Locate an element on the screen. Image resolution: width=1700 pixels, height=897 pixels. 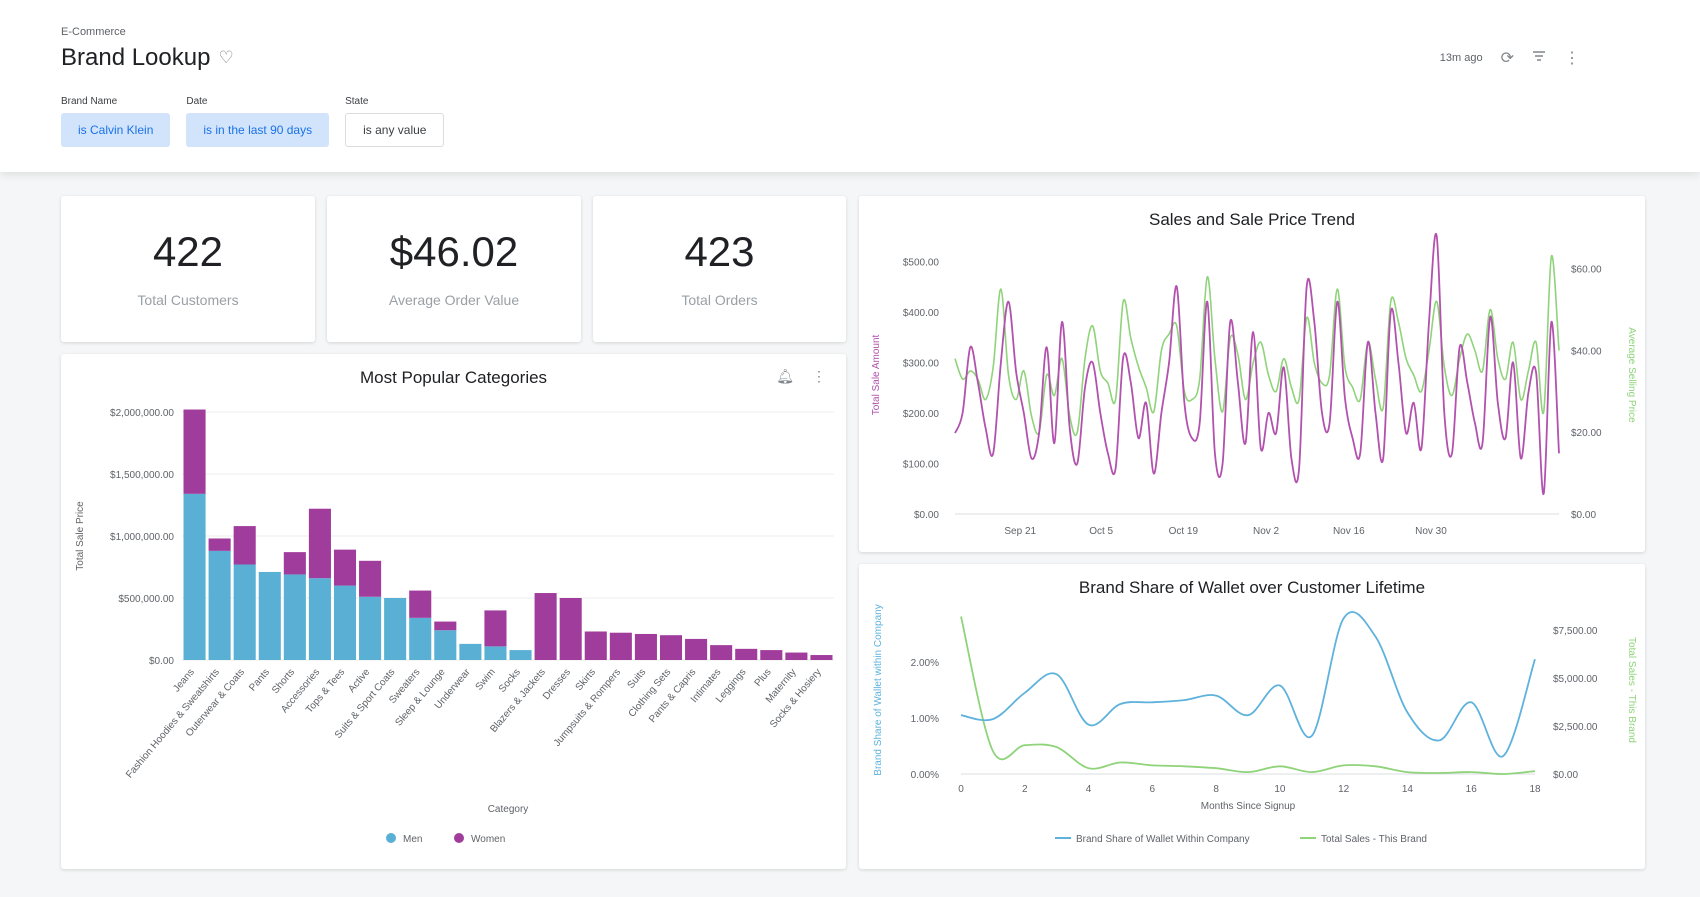
y-axis-label: Brand Share of Wallet within Company is located at coordinates (878, 689).